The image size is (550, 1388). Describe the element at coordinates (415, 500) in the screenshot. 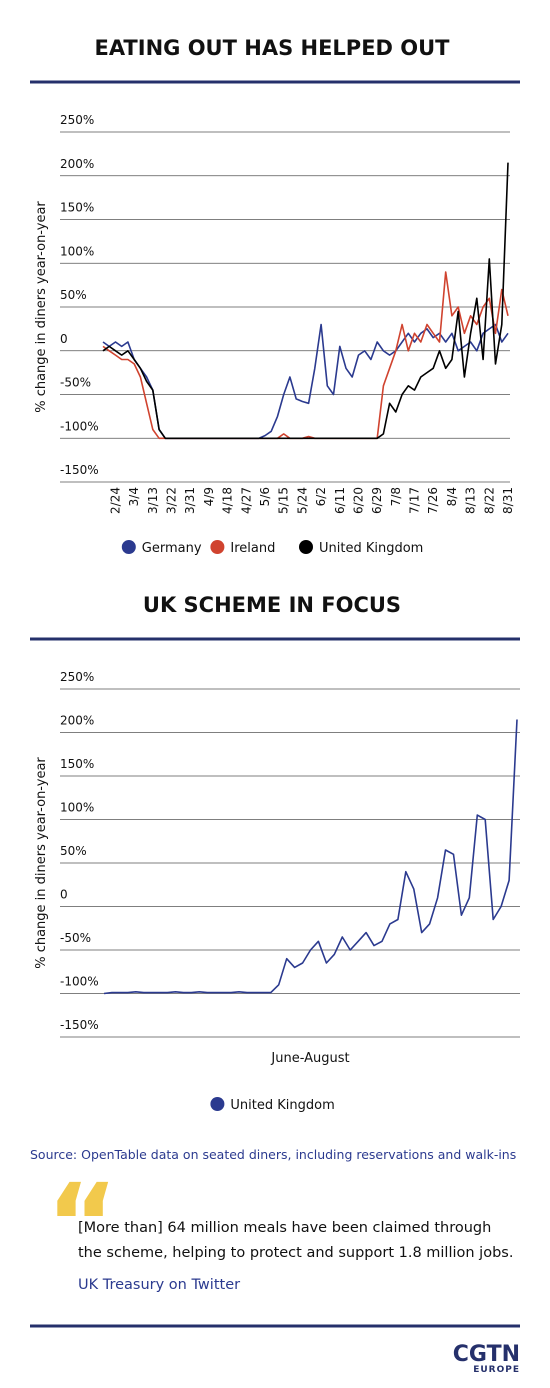

I see `x-tick-label: 7/17` at that location.